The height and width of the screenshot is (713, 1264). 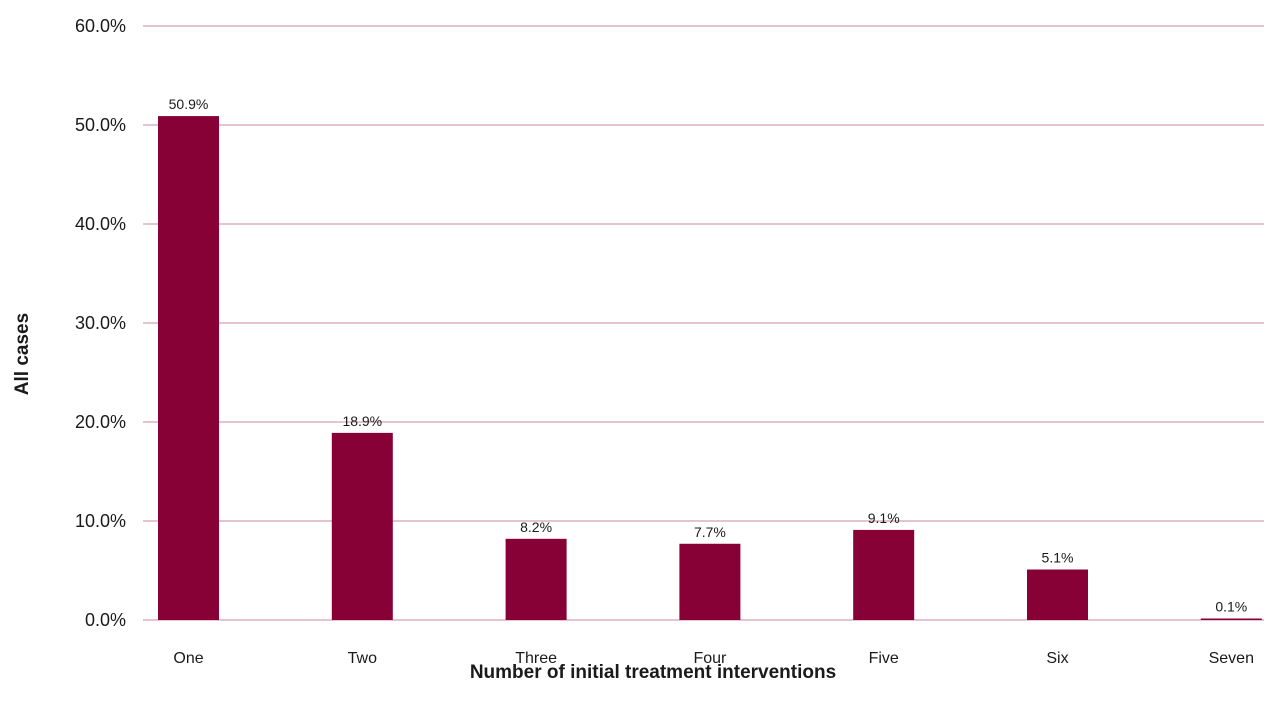 I want to click on y-tick-label-3: 30.0%, so click(x=100, y=323).